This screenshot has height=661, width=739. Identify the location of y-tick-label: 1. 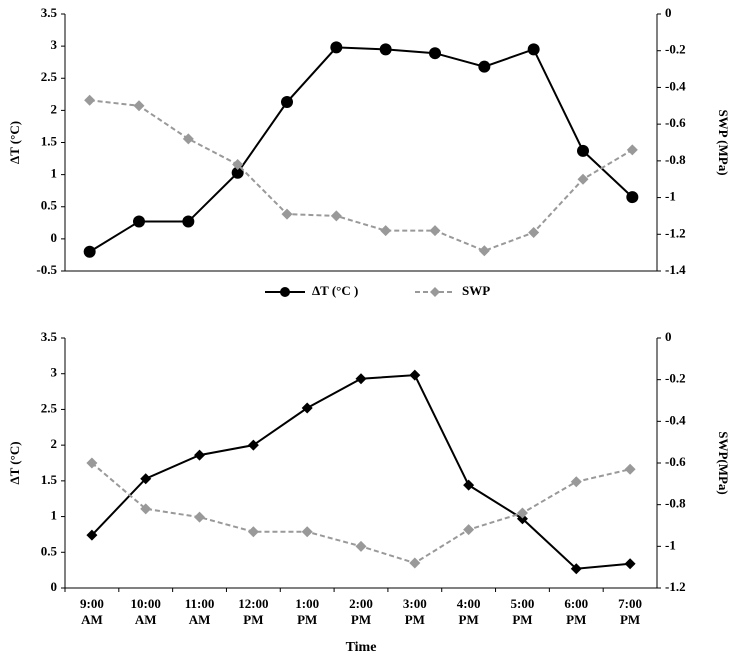
(54, 515).